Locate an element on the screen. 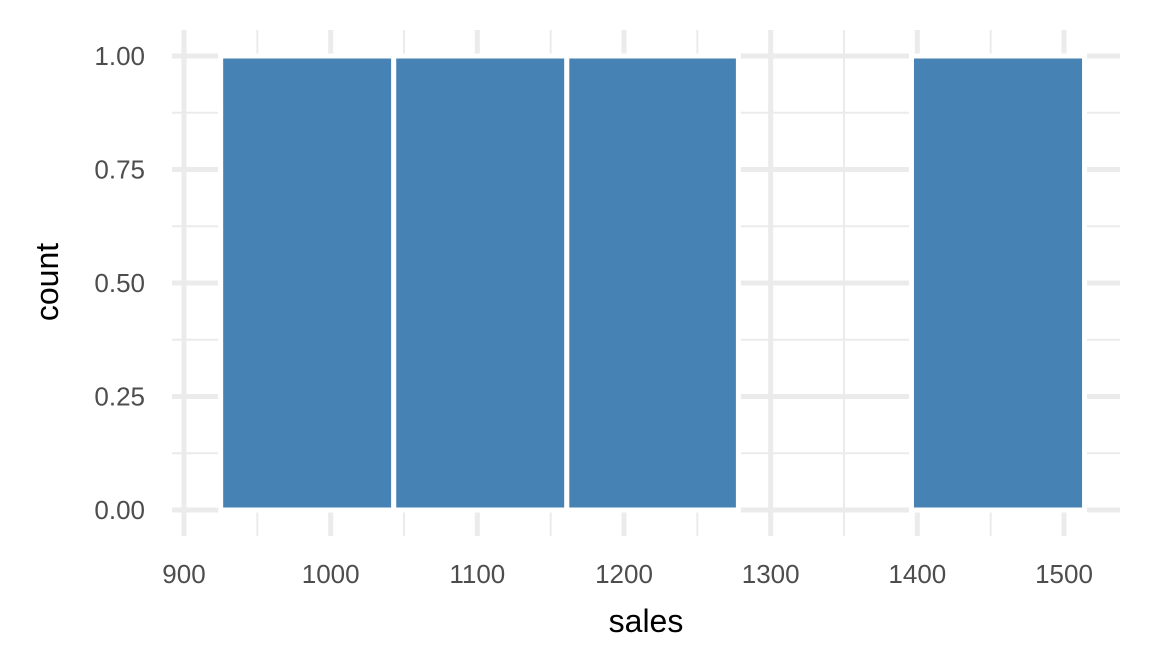 This screenshot has width=1152, height=672. x-tick-label: 1300 is located at coordinates (771, 574).